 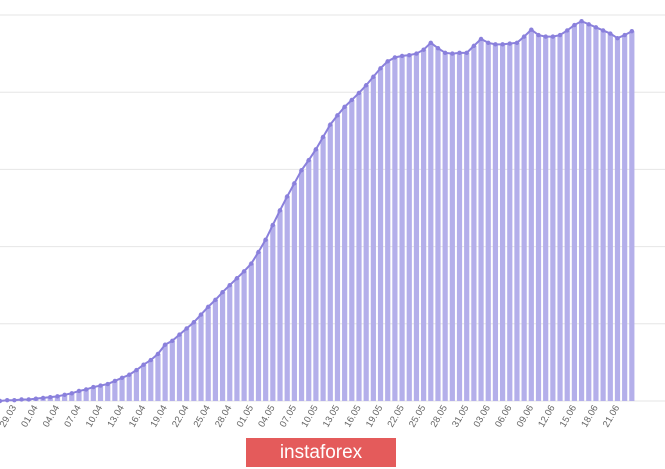 I want to click on x-tick-label: 07.04, so click(x=72, y=416).